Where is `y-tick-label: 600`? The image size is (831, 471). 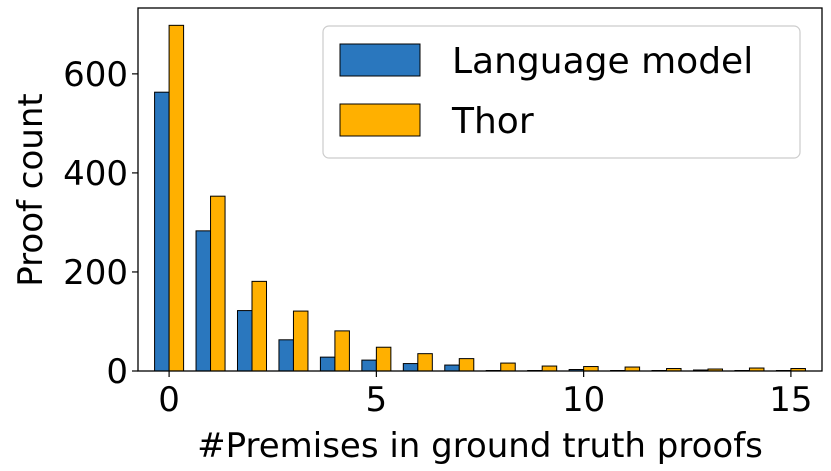
y-tick-label: 600 is located at coordinates (95, 75).